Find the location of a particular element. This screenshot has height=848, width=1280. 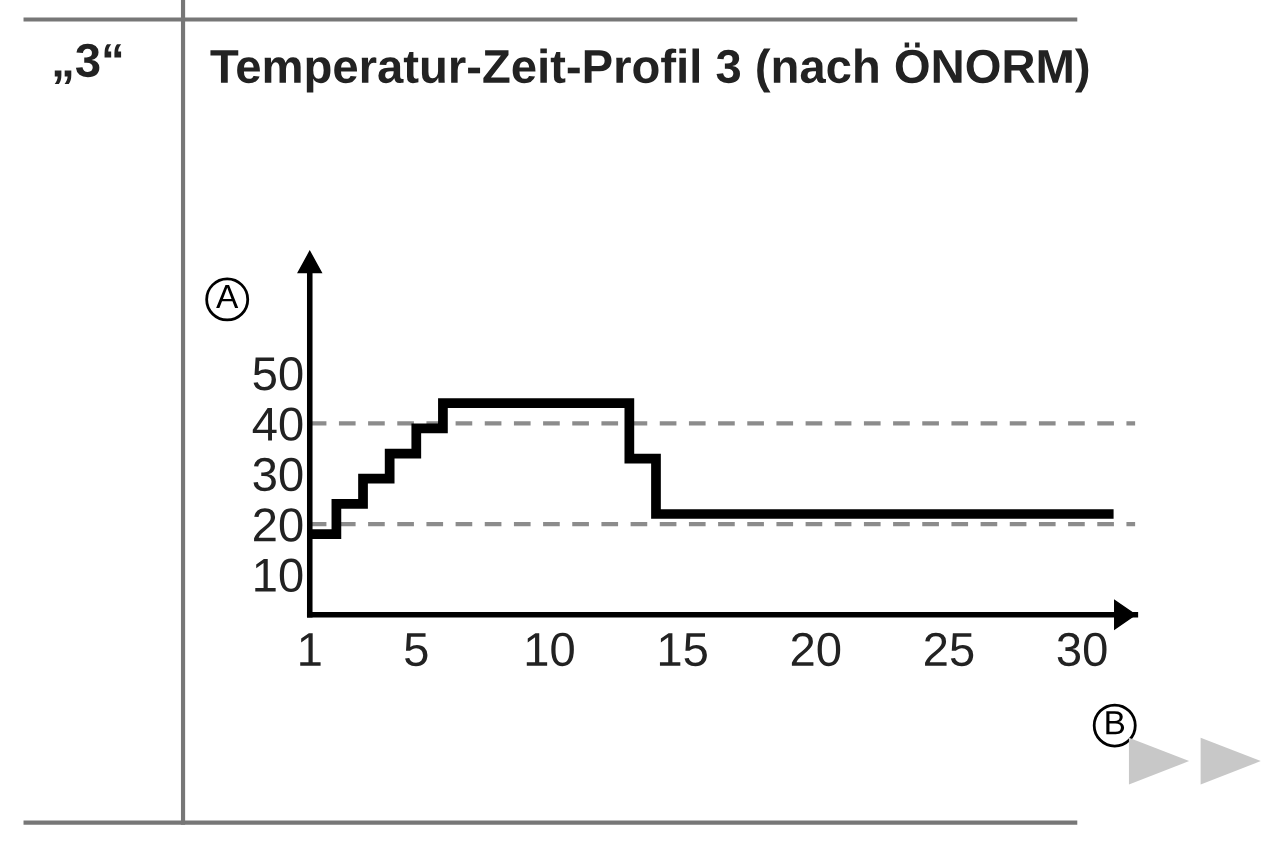

x-tick-label: 30 is located at coordinates (1082, 649).